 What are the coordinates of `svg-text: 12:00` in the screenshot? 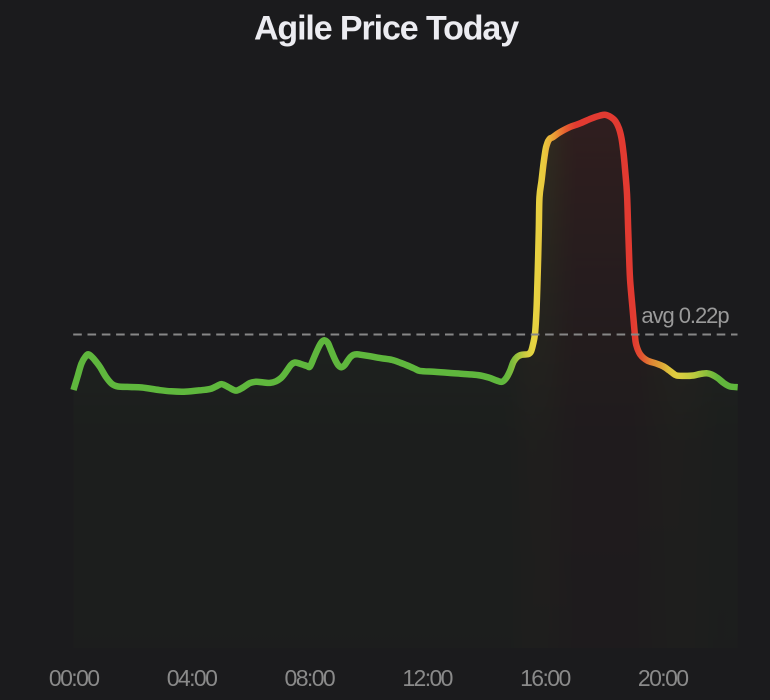 It's located at (427, 678).